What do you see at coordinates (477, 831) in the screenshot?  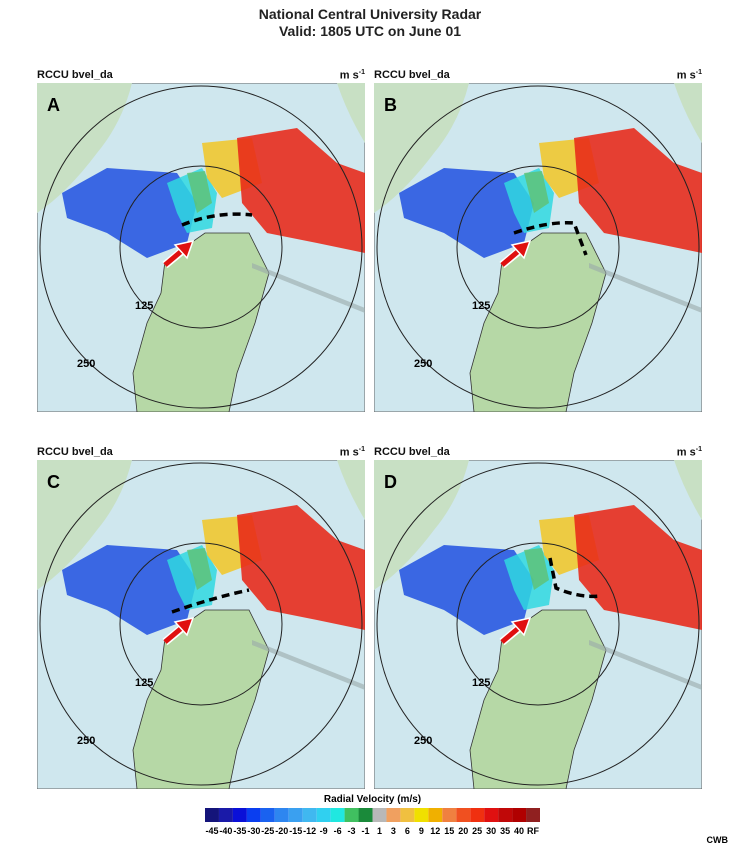 I see `colorbar-label: 25` at bounding box center [477, 831].